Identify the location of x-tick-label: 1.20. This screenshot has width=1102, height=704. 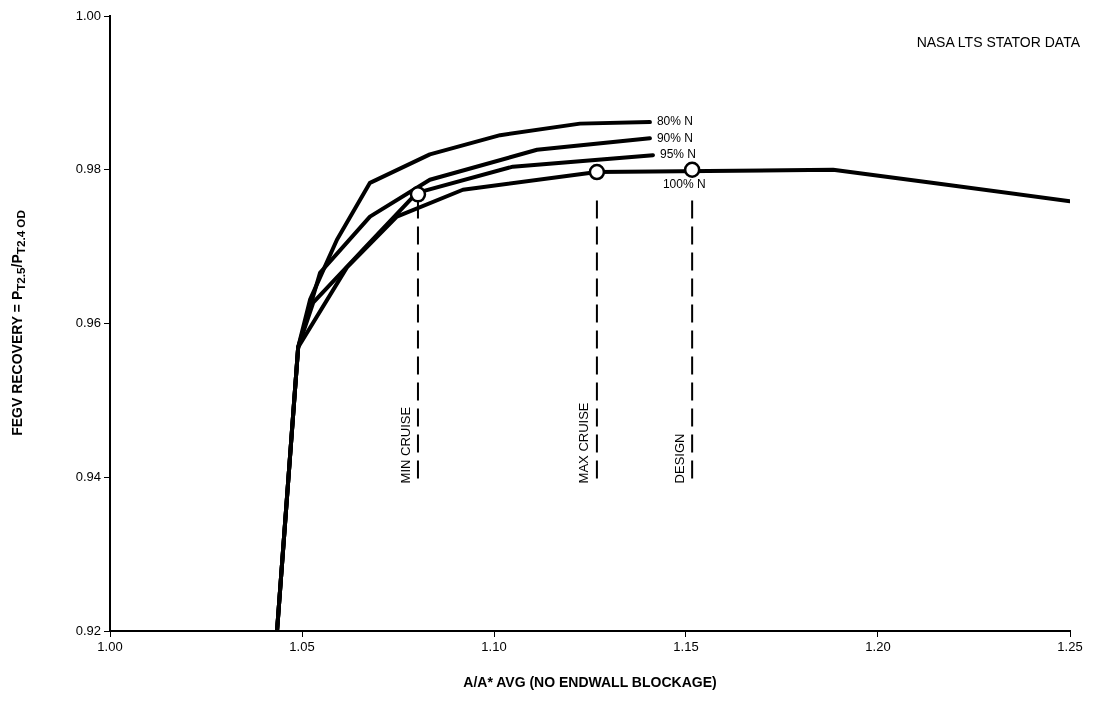
(878, 647).